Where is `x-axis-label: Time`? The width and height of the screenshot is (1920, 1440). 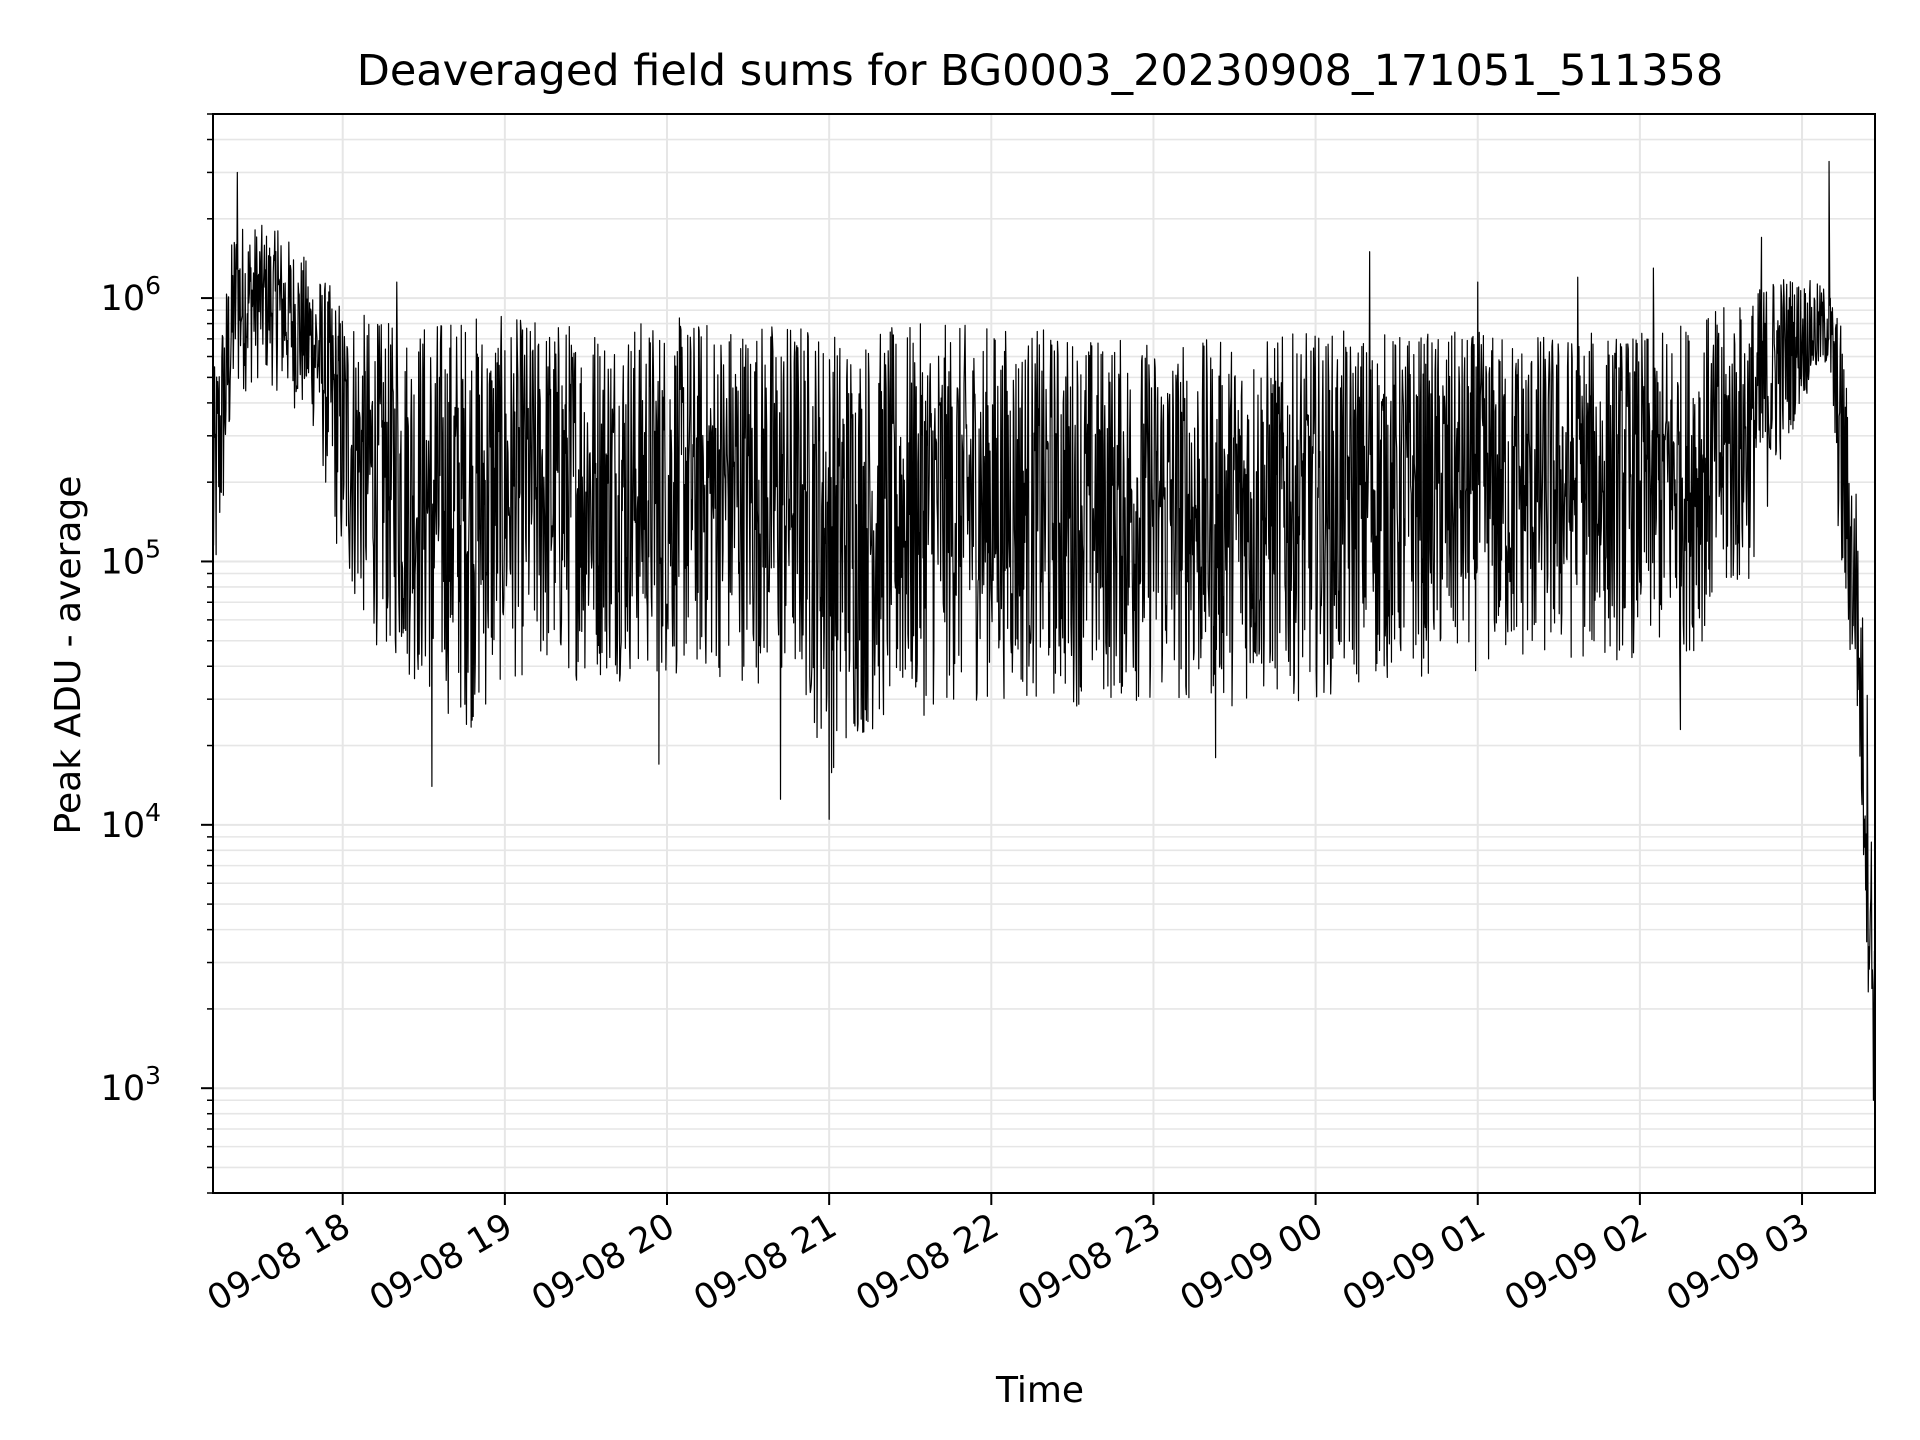
x-axis-label: Time is located at coordinates (1039, 1390).